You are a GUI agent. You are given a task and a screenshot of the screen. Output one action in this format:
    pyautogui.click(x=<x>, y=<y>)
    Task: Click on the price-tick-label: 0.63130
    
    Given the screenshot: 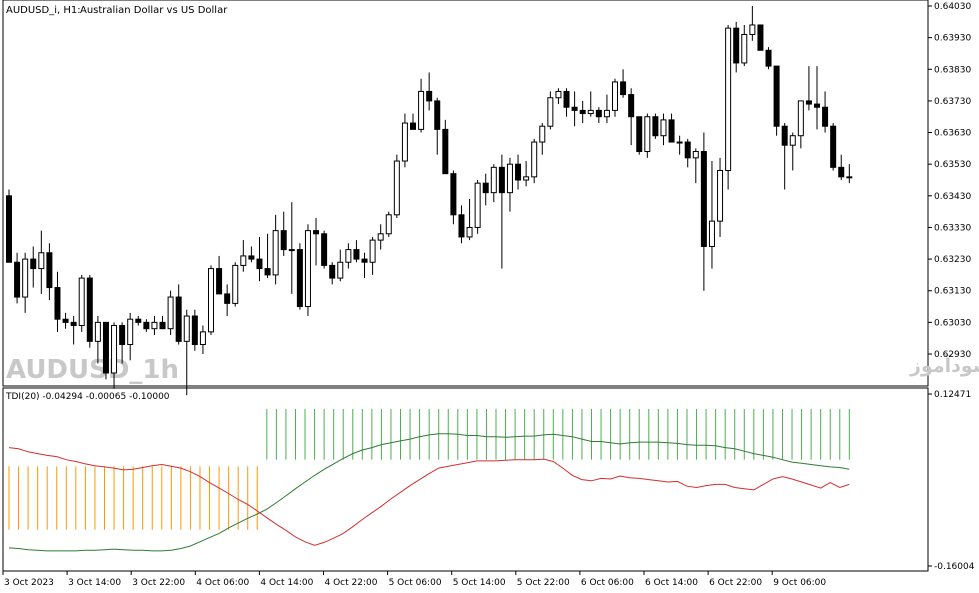 What is the action you would take?
    pyautogui.click(x=952, y=292)
    